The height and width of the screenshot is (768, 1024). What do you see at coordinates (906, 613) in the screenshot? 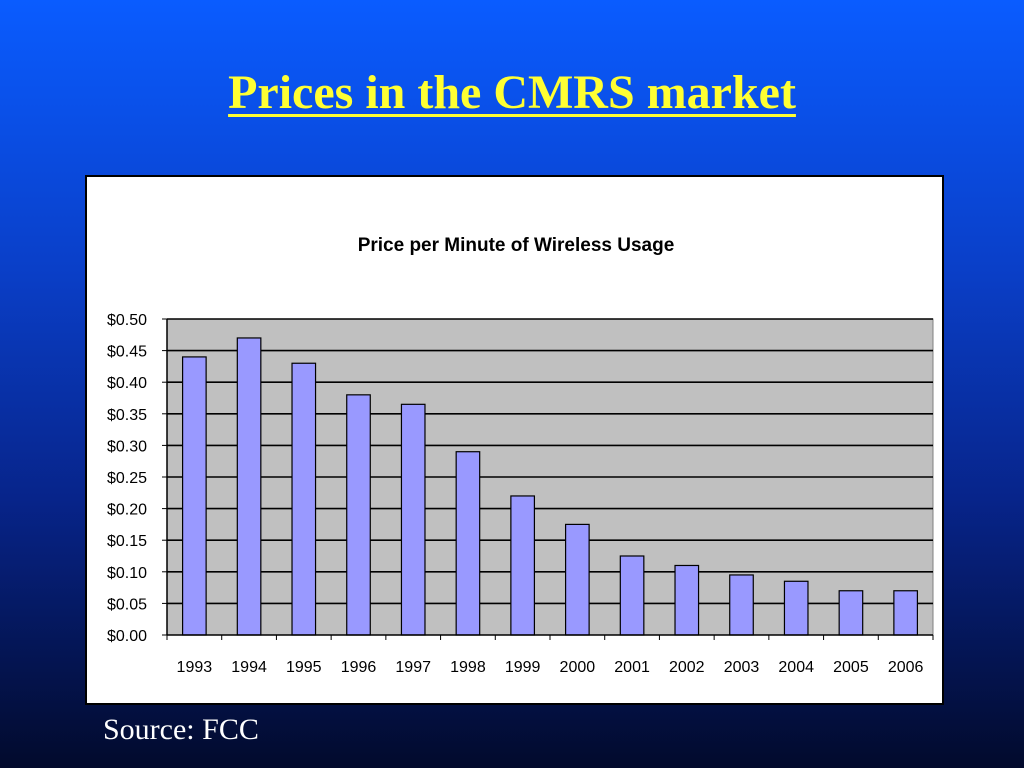
I see `bar-2006` at bounding box center [906, 613].